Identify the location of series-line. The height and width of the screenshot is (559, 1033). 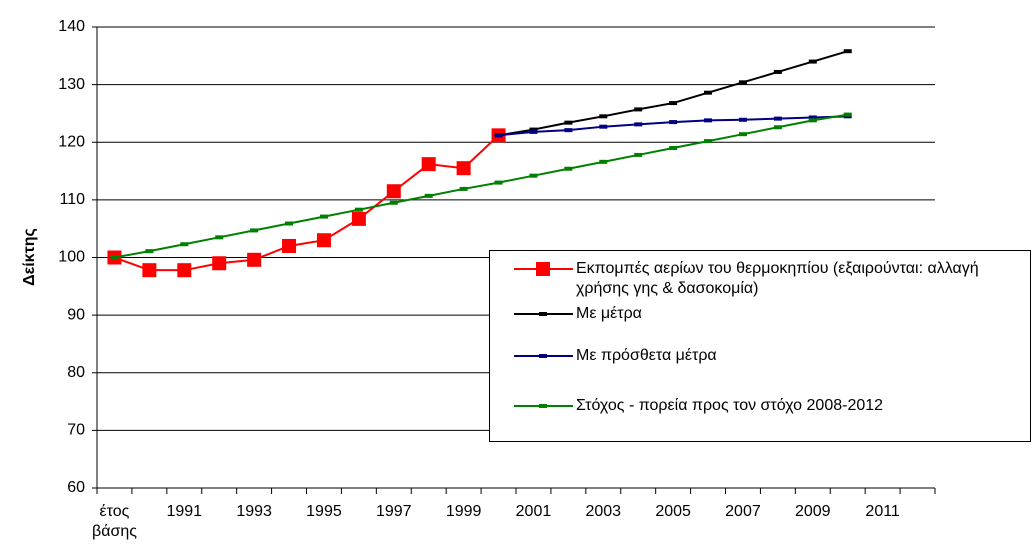
(307, 203).